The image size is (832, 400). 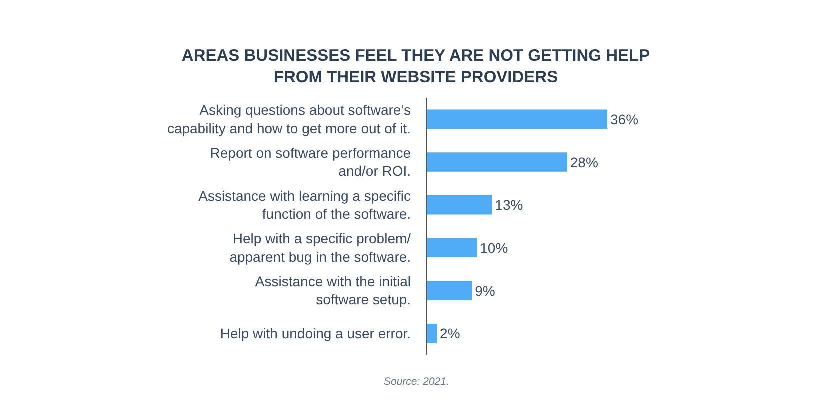 What do you see at coordinates (417, 382) in the screenshot?
I see `source-note: Source: 2021.` at bounding box center [417, 382].